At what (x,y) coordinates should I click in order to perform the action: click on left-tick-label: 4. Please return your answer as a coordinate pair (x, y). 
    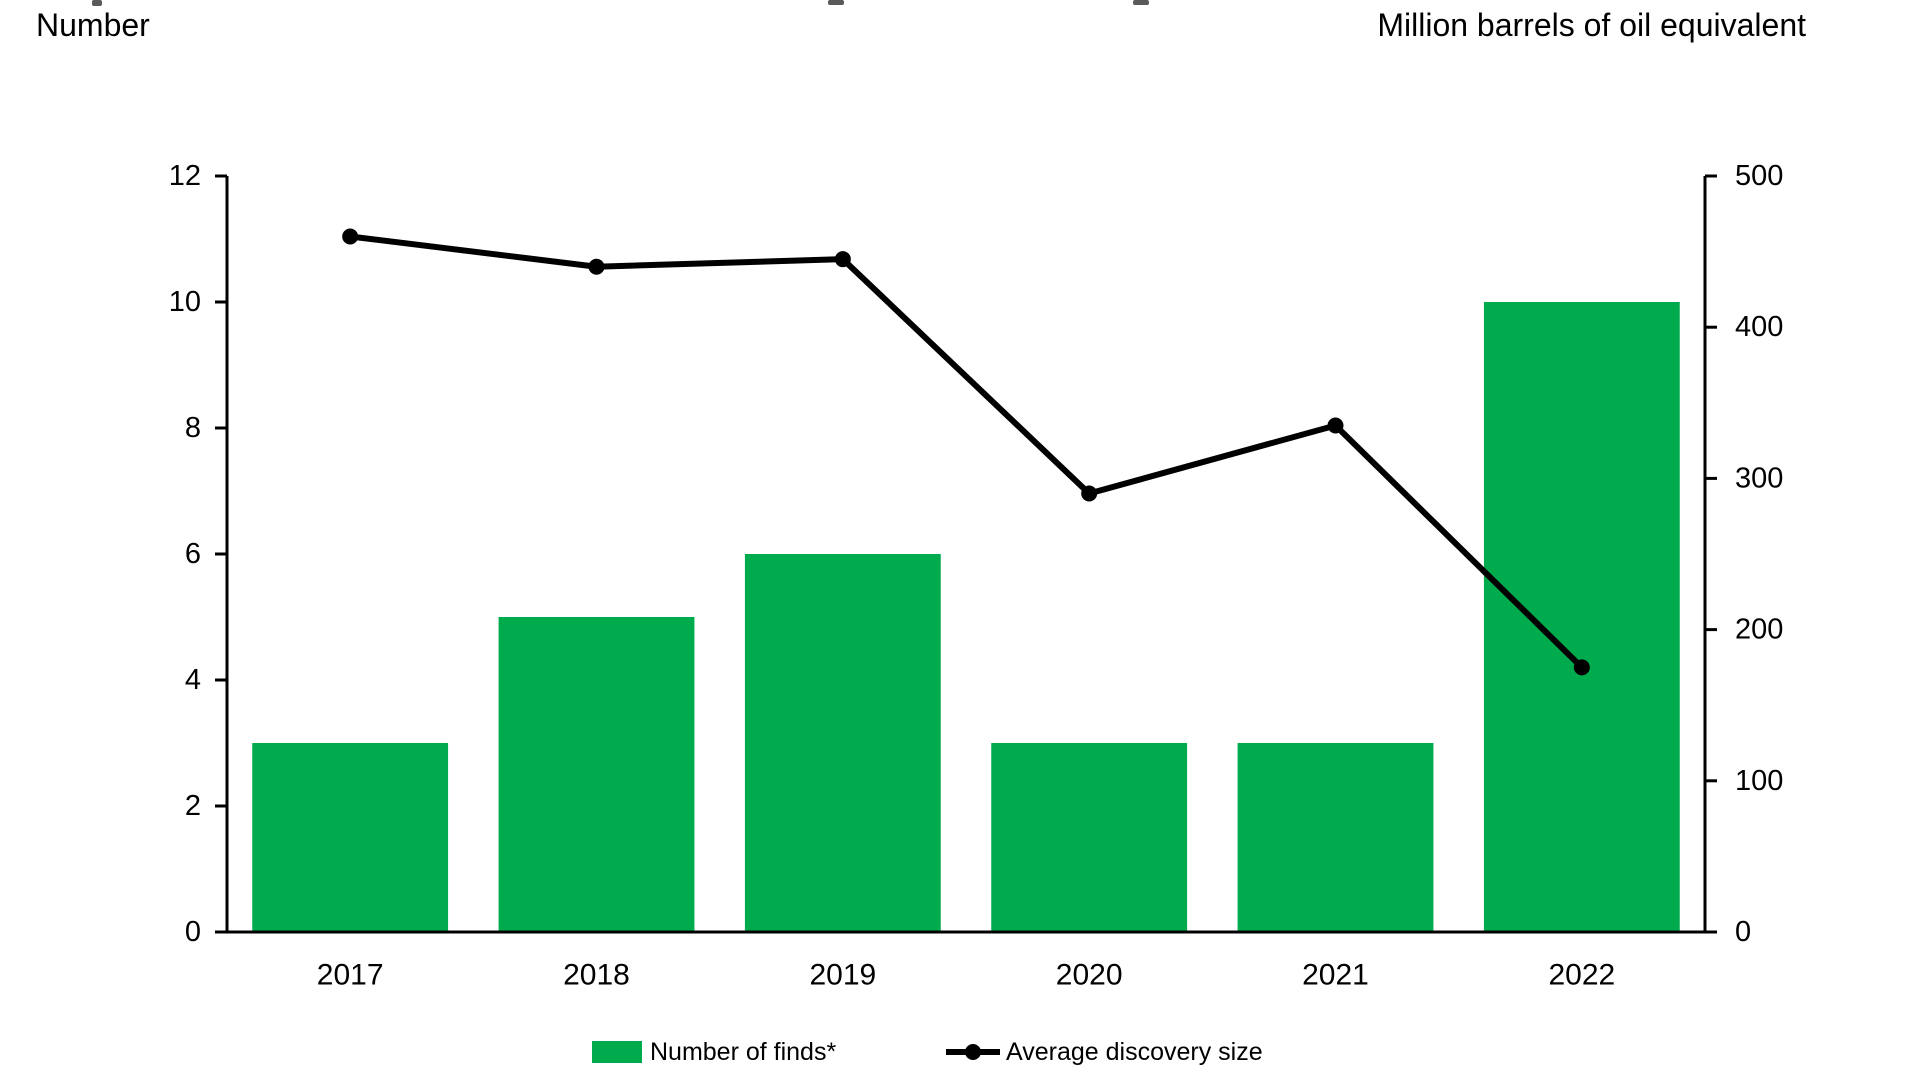
    Looking at the image, I should click on (193, 680).